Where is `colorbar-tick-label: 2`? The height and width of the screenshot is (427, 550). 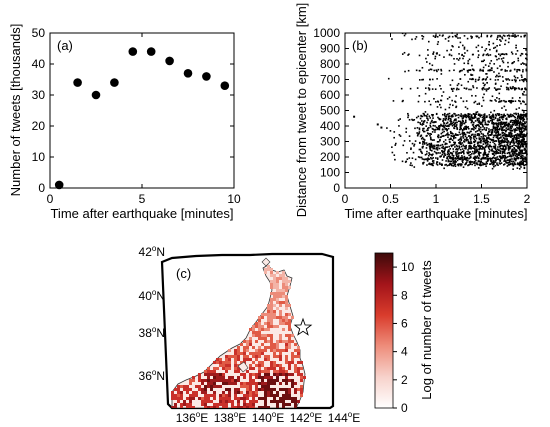 colorbar-tick-label: 2 is located at coordinates (404, 380).